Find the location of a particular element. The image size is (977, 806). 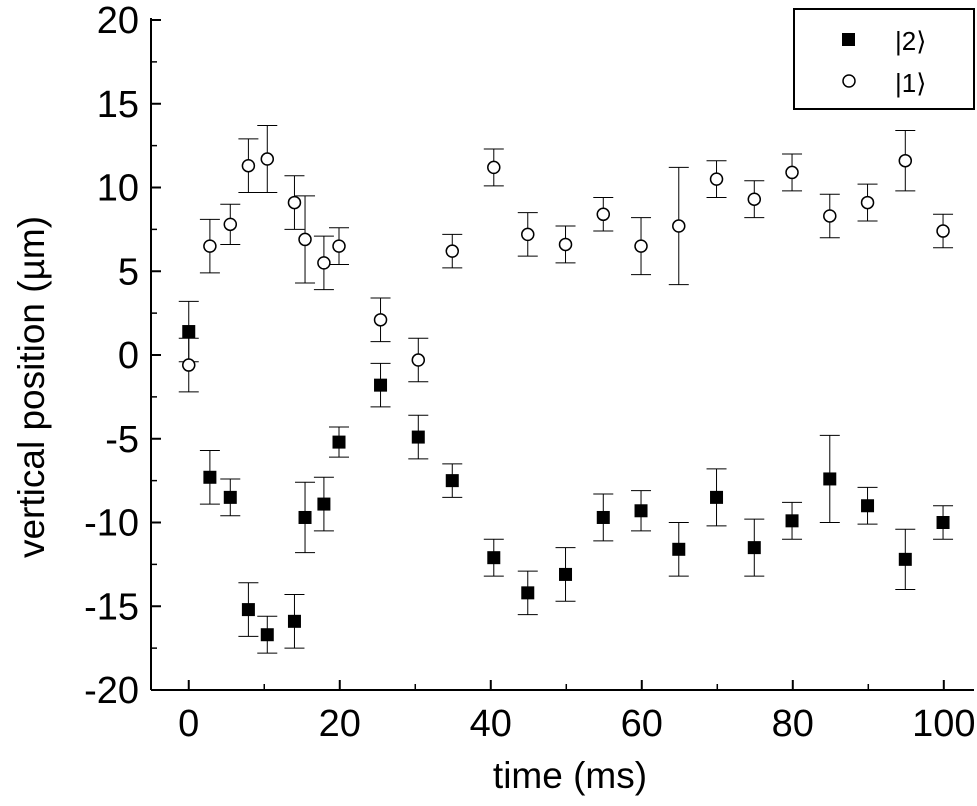

x-tick-label: 0 is located at coordinates (188, 724).